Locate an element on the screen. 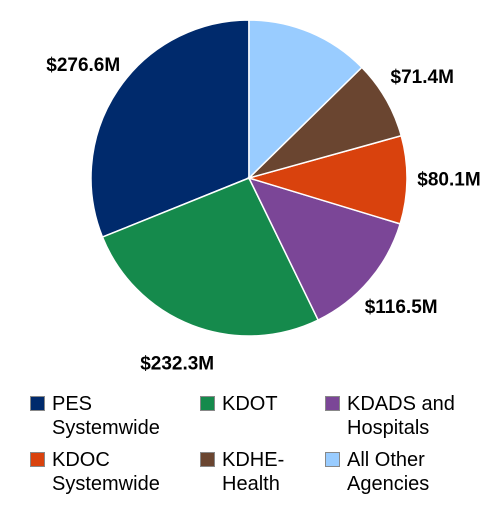 The width and height of the screenshot is (503, 520). legend-label: KDADS and Hospitals is located at coordinates (401, 416).